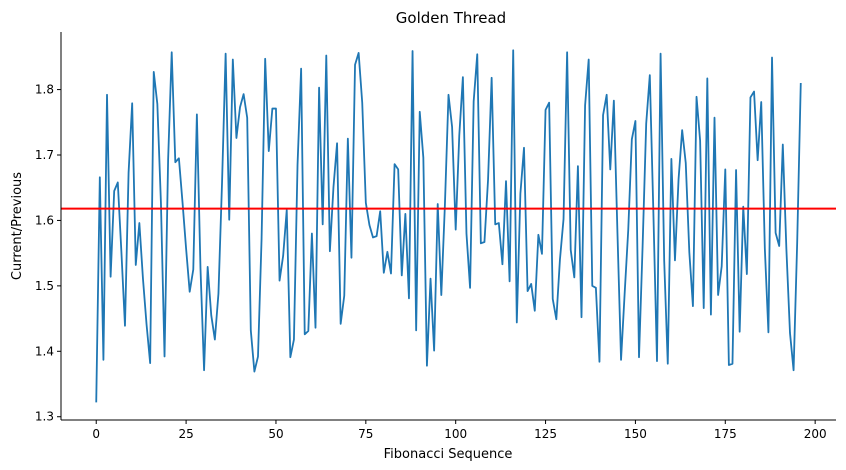  Describe the element at coordinates (44, 90) in the screenshot. I see `y-tick-label: 1.8` at that location.